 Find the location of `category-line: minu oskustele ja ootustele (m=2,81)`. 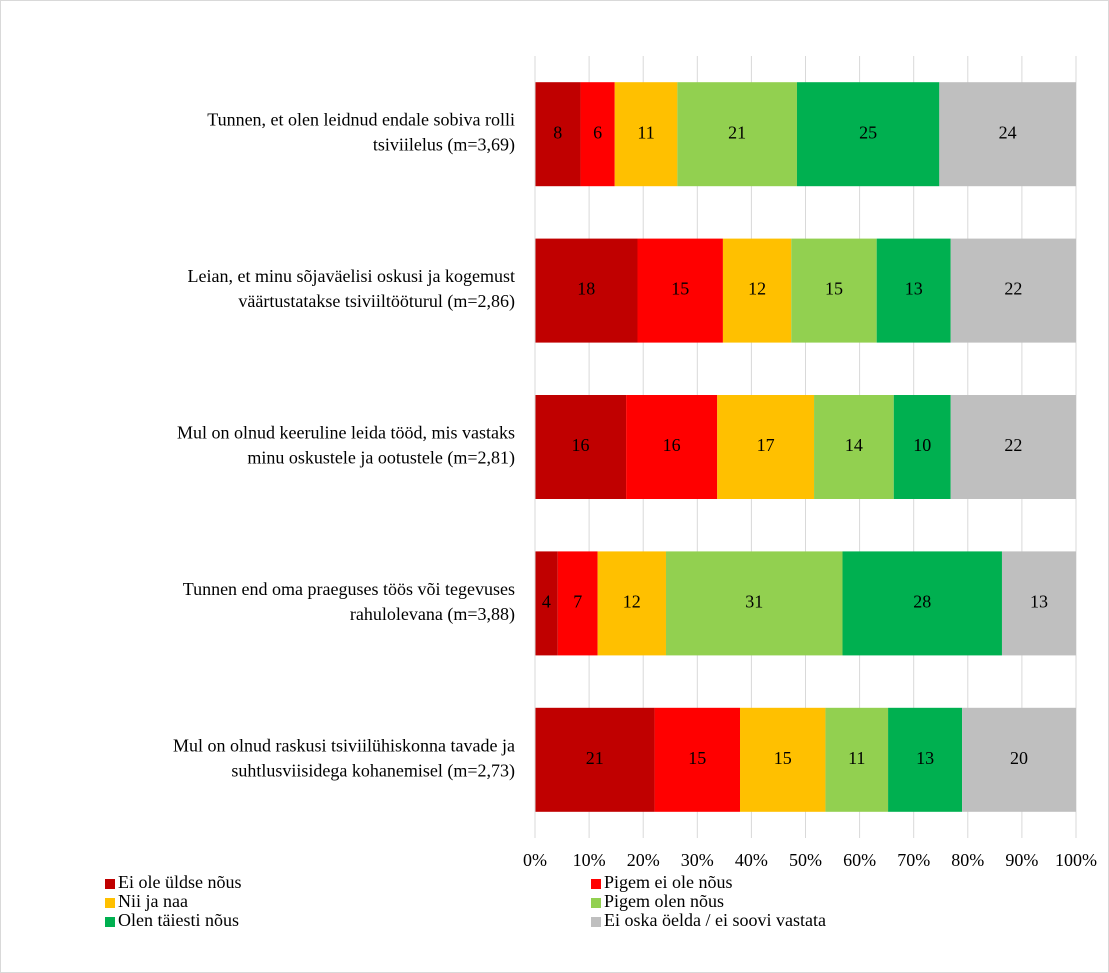

category-line: minu oskustele ja ootustele (m=2,81) is located at coordinates (381, 458).